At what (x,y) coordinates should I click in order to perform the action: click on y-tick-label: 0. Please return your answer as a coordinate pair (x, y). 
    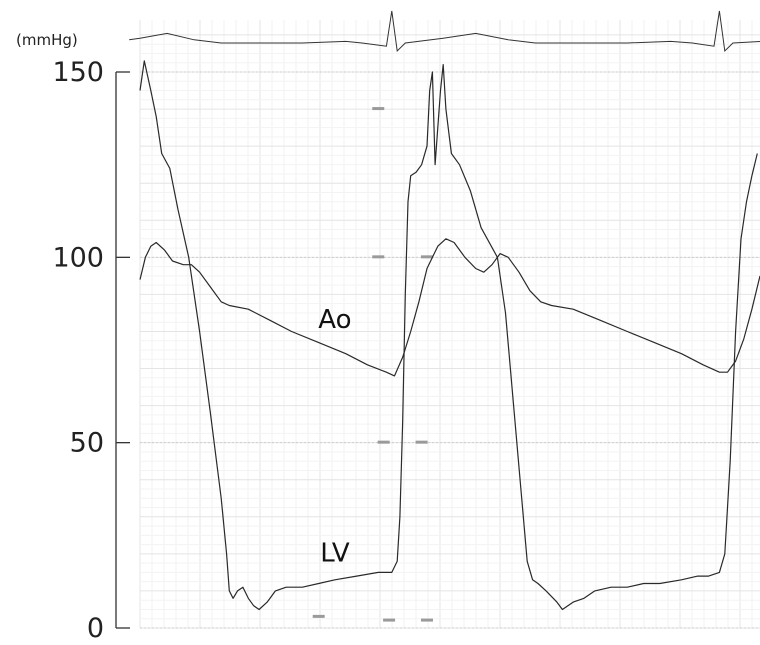
    Looking at the image, I should click on (95, 628).